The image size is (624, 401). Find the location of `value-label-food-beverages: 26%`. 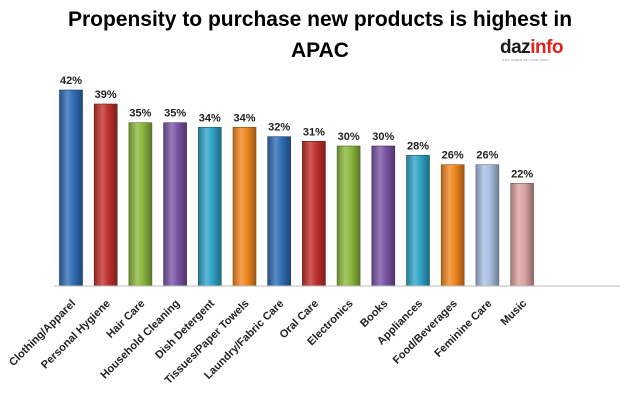

value-label-food-beverages: 26% is located at coordinates (453, 156).